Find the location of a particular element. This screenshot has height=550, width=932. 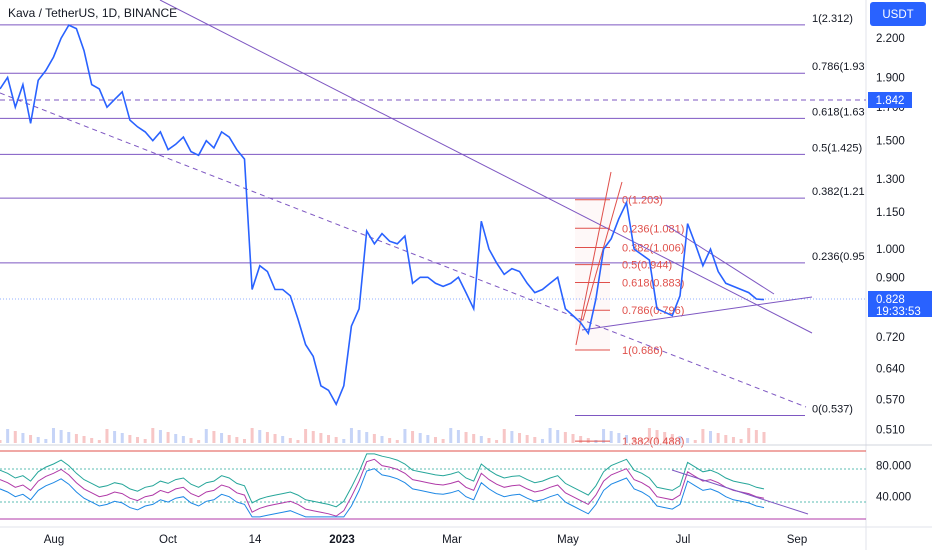

currency-button-bg is located at coordinates (898, 14).